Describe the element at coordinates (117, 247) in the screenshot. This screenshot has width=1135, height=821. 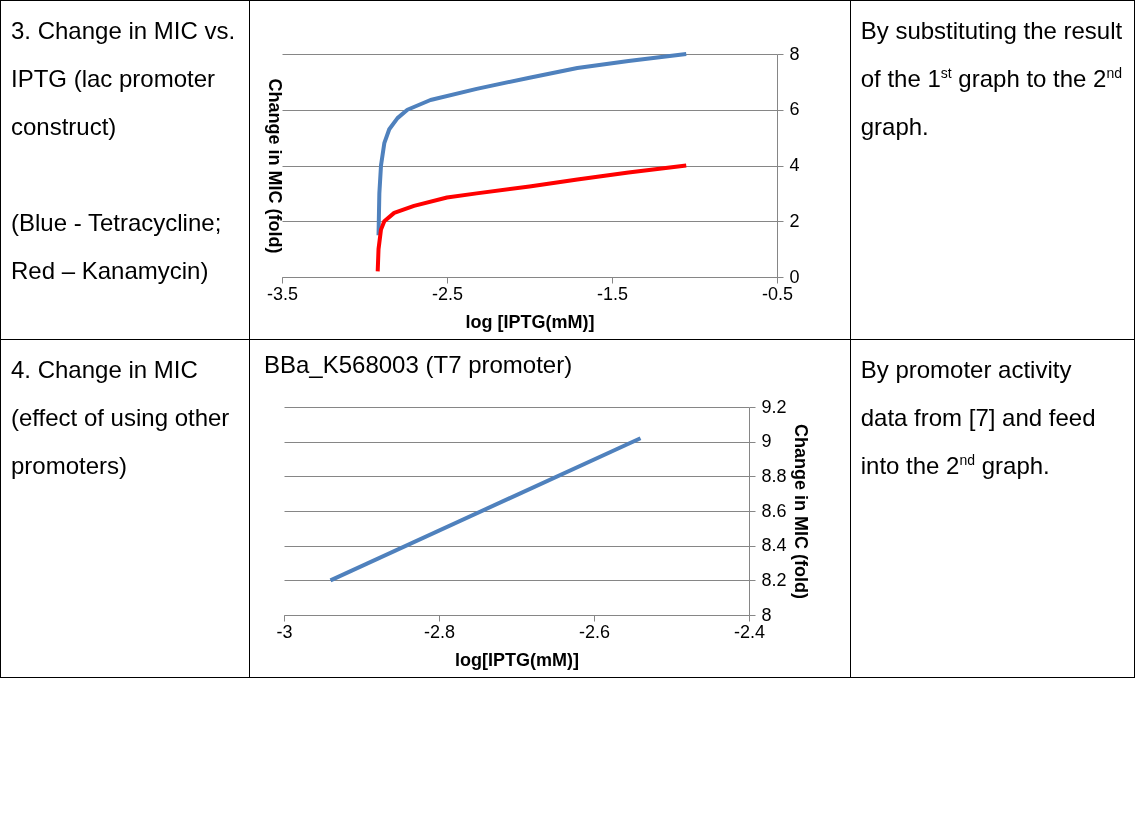
I see `text: (Blue - Tetracycline; Red – Kanamycin)` at that location.